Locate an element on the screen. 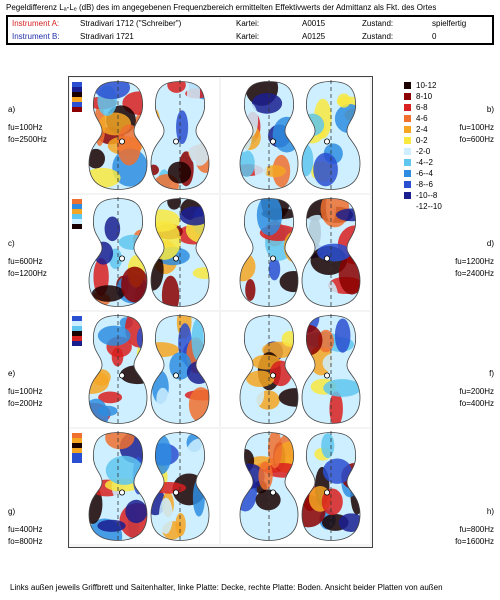 The width and height of the screenshot is (500, 600). instrument-a-name: Stradivari 1712 ("Schreiber") is located at coordinates (131, 23).